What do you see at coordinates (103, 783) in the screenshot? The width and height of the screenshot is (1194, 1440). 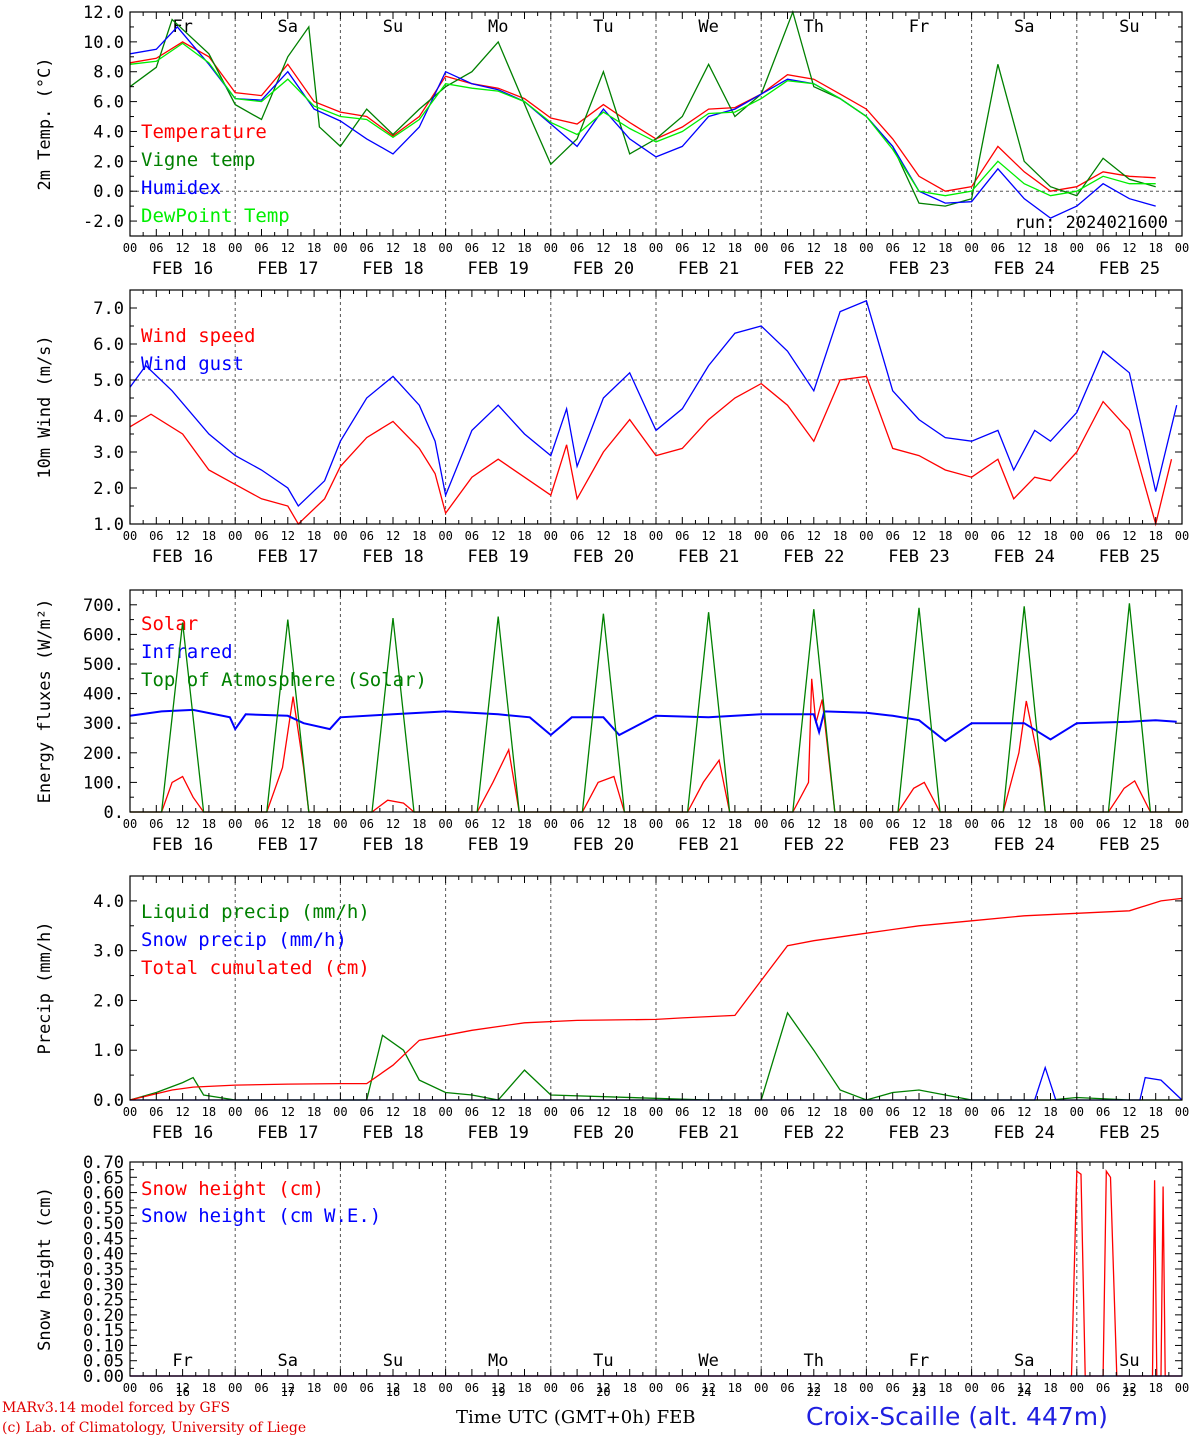 I see `y-tick-label: 100.` at bounding box center [103, 783].